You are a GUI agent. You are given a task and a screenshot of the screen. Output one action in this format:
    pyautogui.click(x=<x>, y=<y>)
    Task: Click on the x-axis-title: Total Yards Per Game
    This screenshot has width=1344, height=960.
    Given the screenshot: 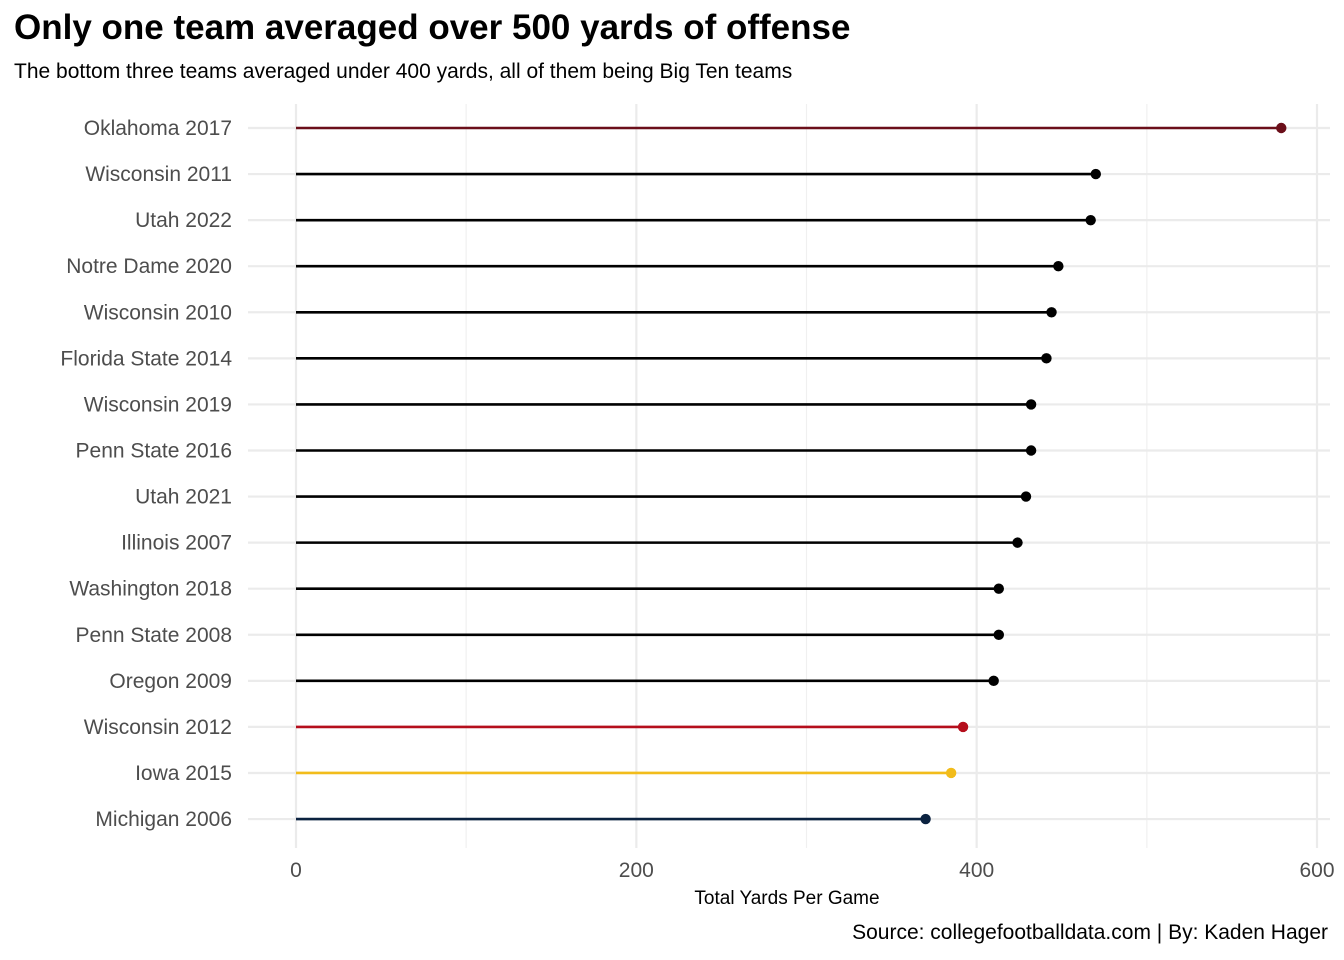 What is the action you would take?
    pyautogui.click(x=786, y=898)
    